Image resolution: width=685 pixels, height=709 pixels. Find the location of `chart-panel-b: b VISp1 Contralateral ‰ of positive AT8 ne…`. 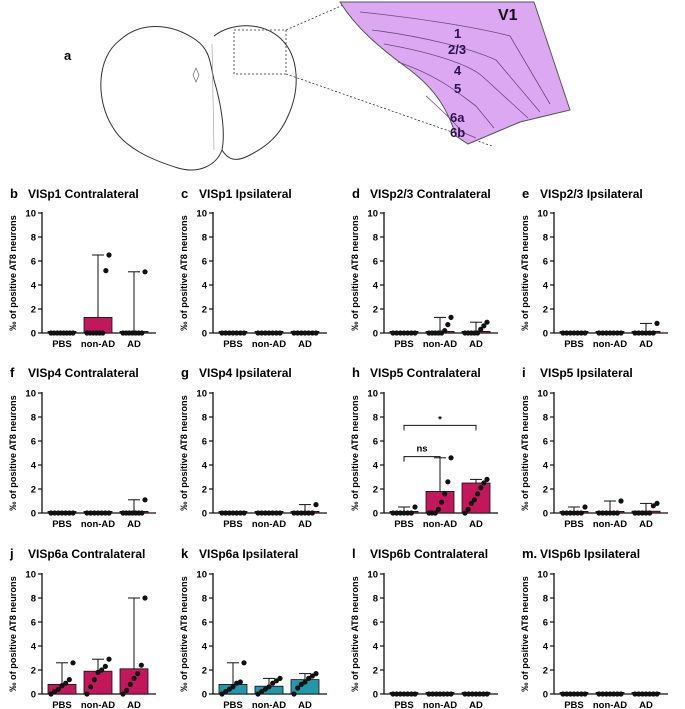

chart-panel-b: b VISp1 Contralateral ‰ of positive AT8 ne… is located at coordinates (82, 268).